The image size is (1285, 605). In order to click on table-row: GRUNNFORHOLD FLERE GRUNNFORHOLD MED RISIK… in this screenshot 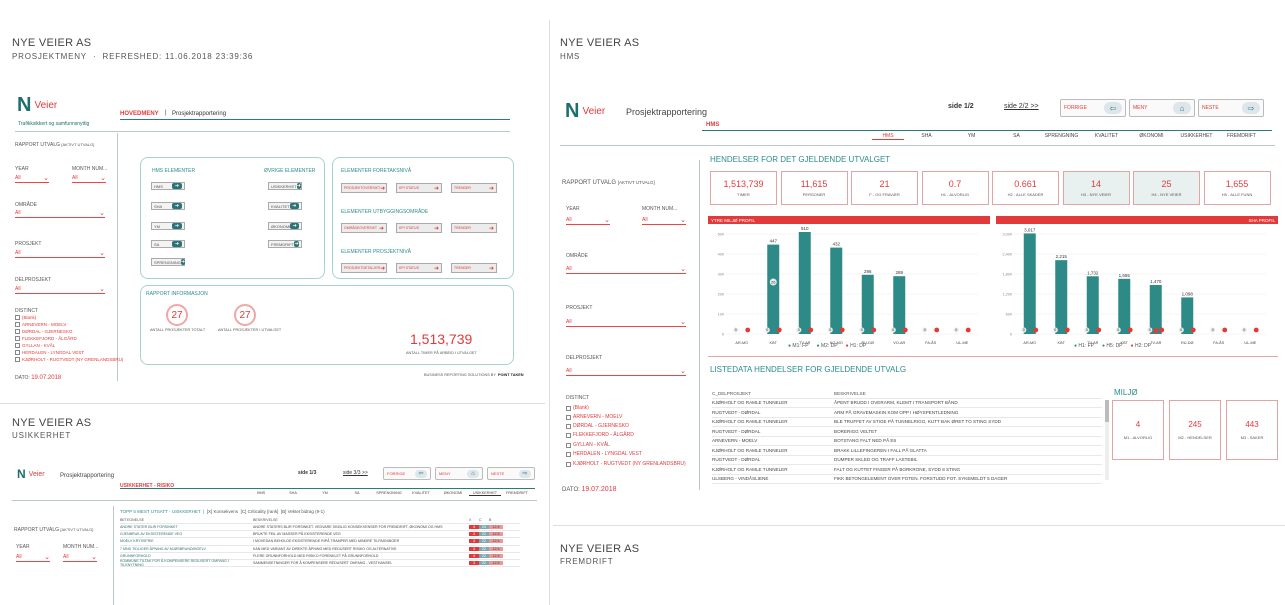, I will do `click(320, 556)`.